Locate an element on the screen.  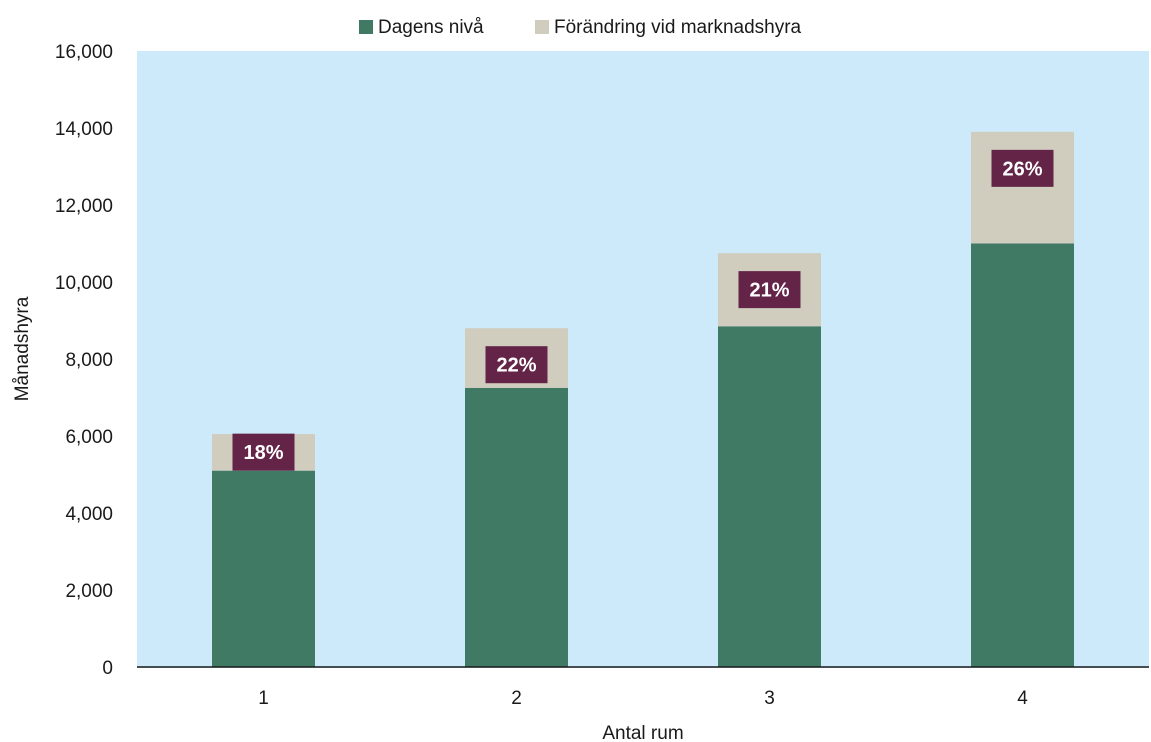
legend: Dagens nivå Förändring vid marknadshyra is located at coordinates (580, 27).